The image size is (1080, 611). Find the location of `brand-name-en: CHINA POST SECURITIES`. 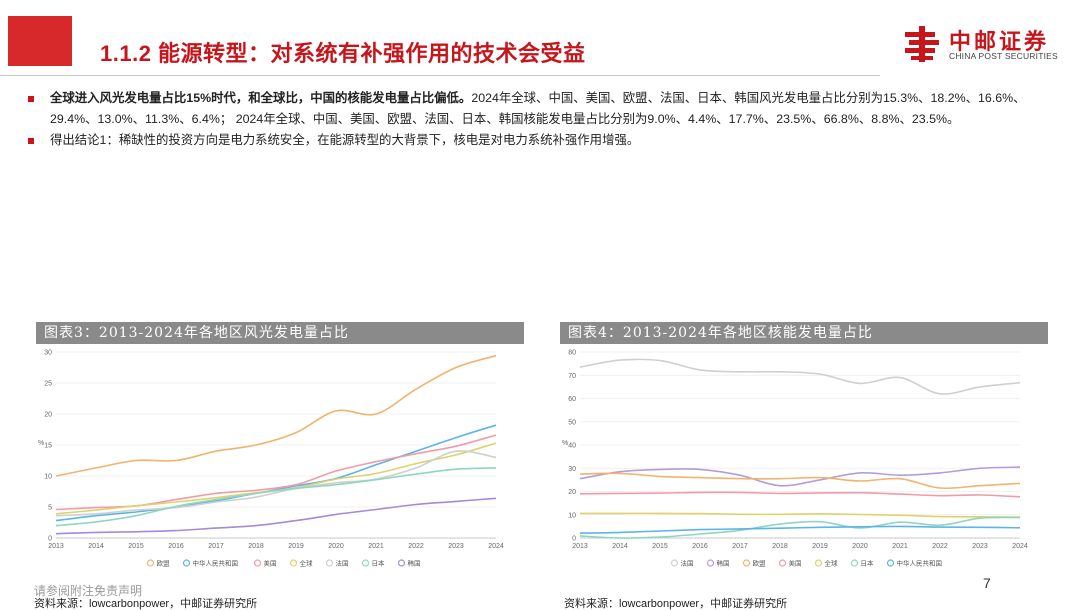

brand-name-en: CHINA POST SECURITIES is located at coordinates (1003, 56).